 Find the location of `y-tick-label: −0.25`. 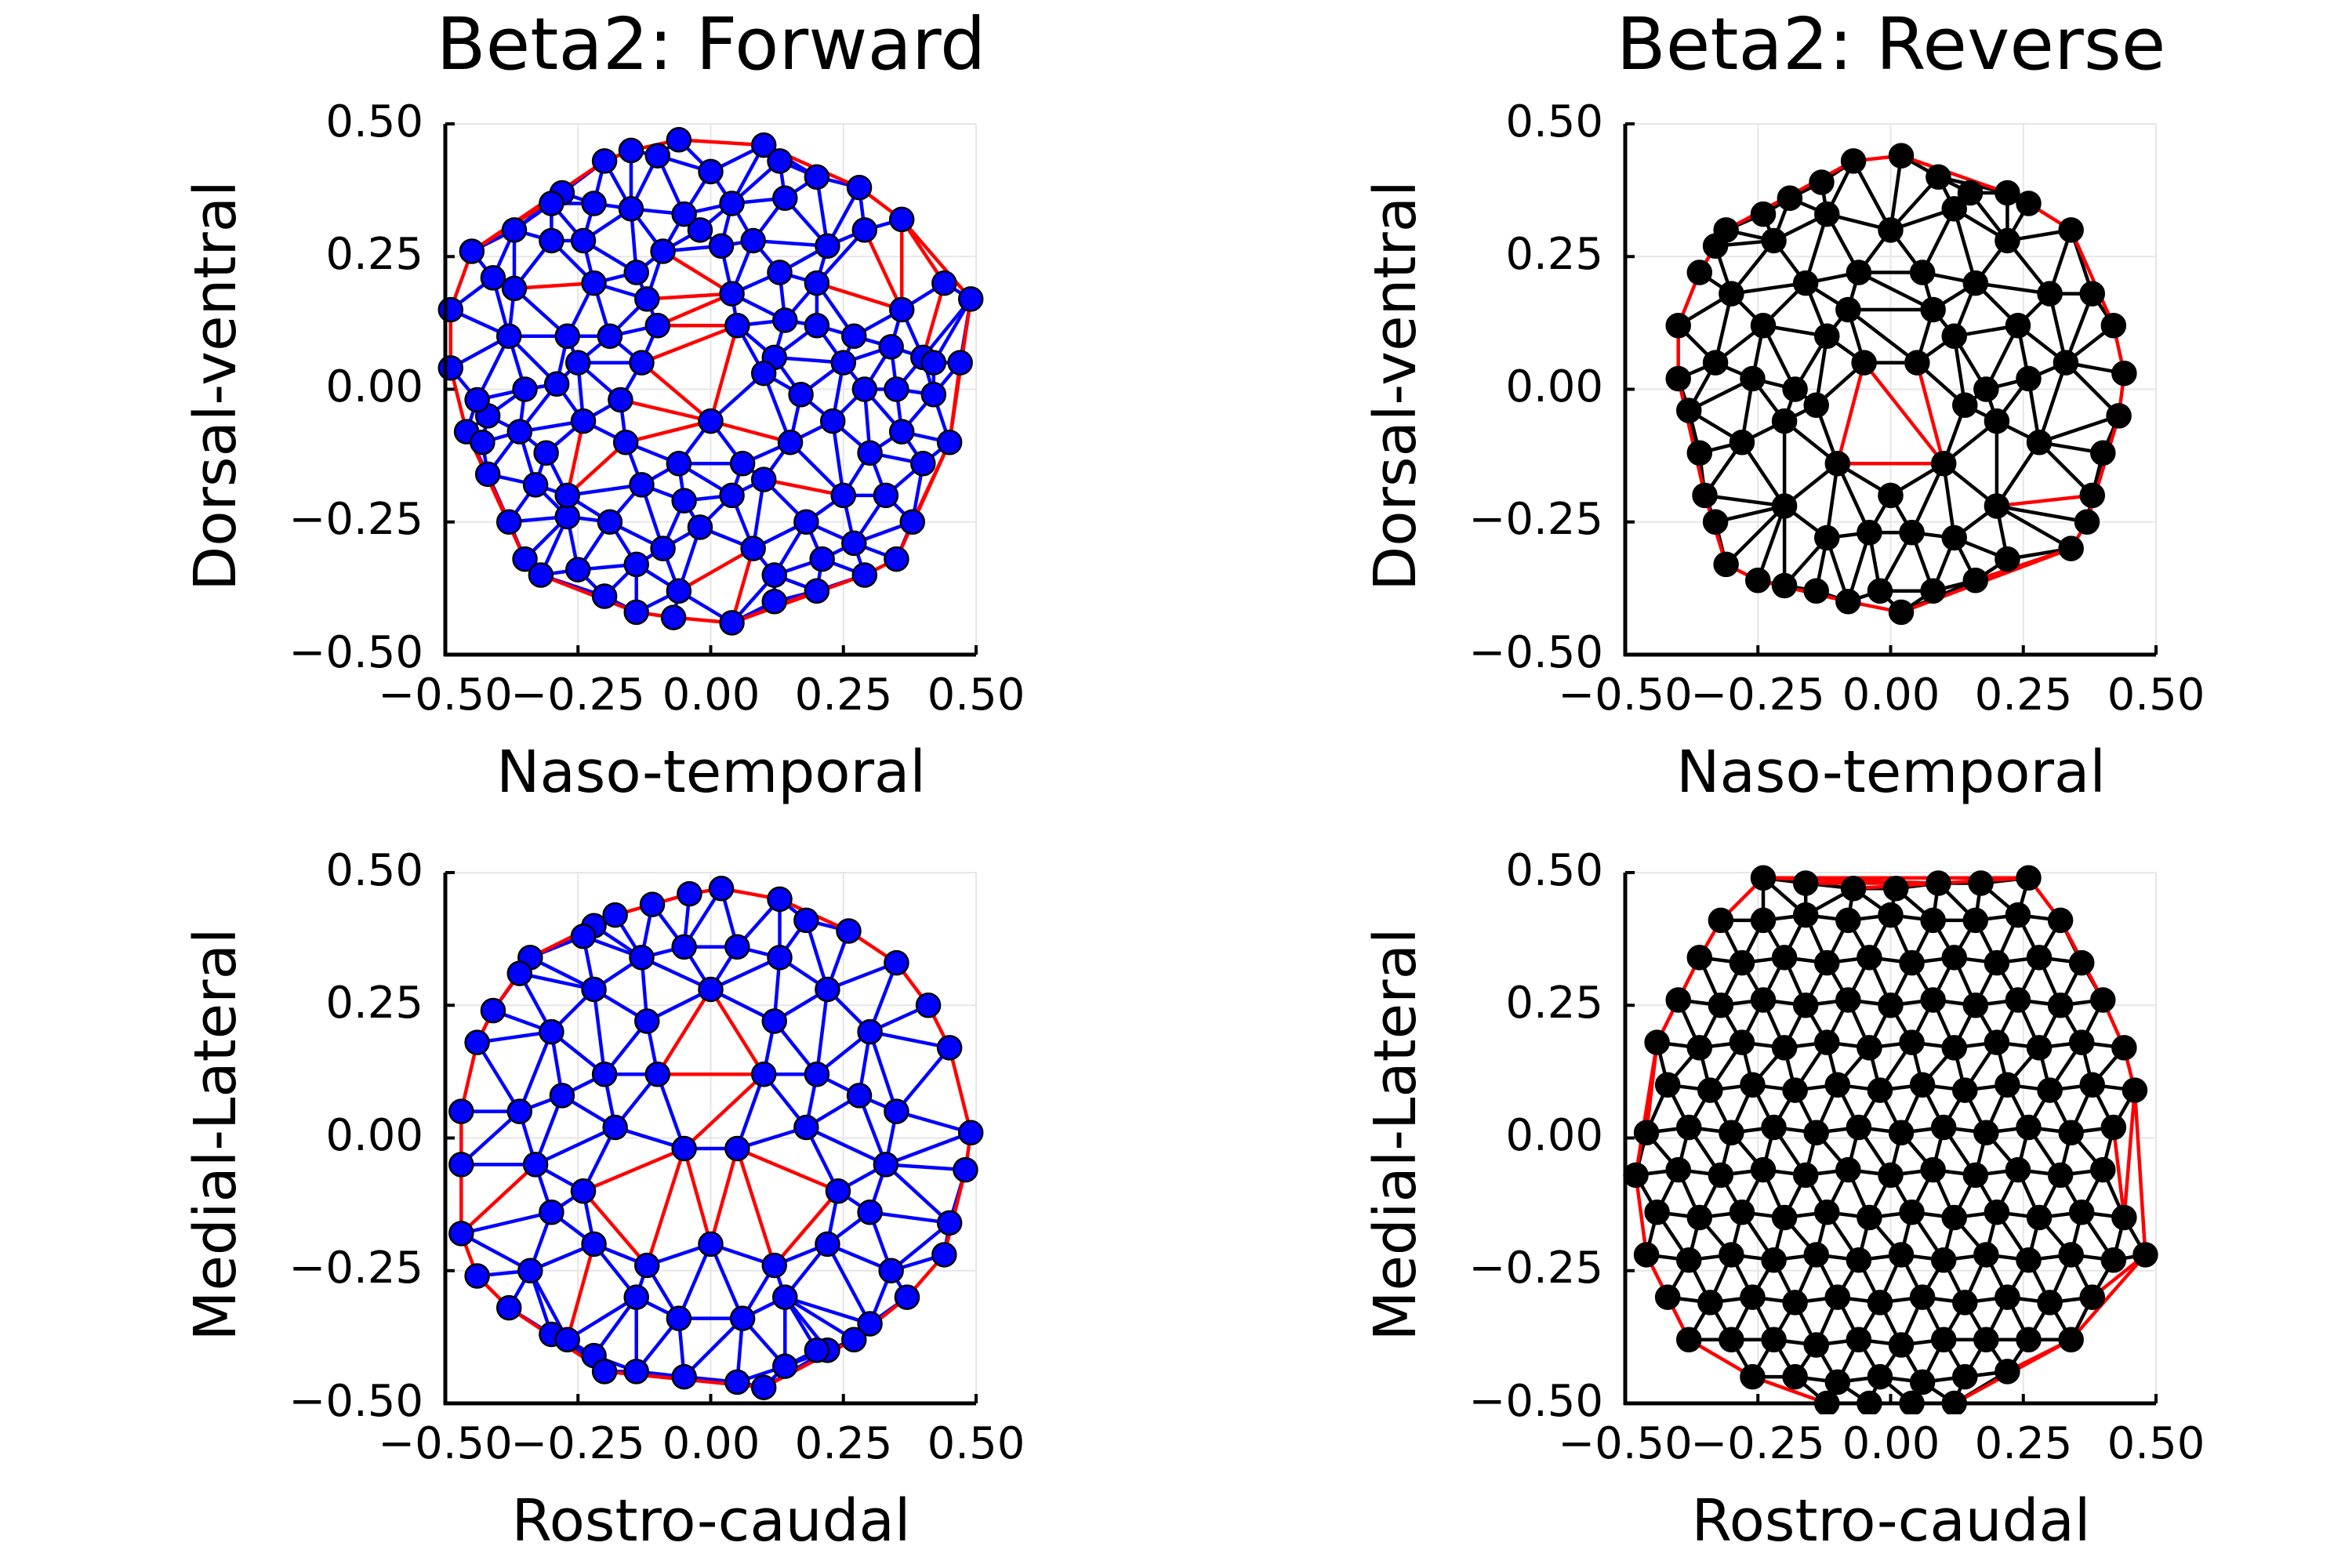

y-tick-label: −0.25 is located at coordinates (356, 519).